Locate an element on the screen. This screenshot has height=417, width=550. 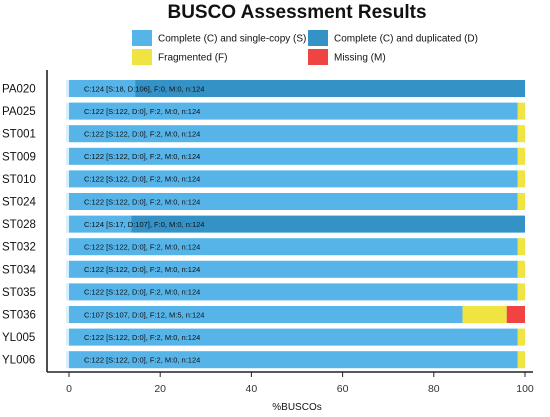
category-label-pa020: PA020 is located at coordinates (19, 90).